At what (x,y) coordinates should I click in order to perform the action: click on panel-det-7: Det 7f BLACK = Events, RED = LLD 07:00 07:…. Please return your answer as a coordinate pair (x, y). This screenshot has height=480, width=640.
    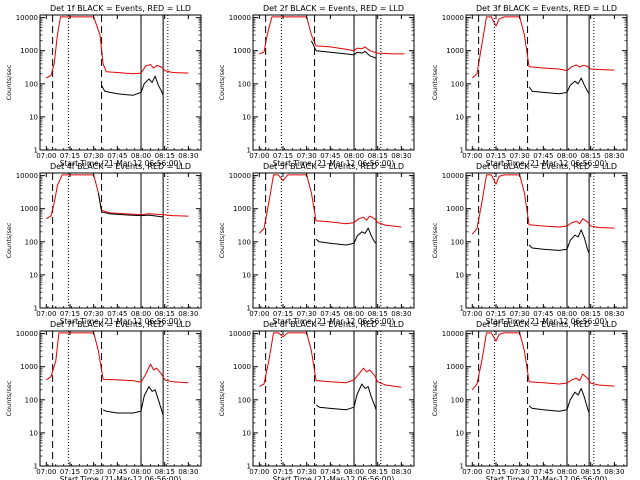
    Looking at the image, I should click on (103, 400).